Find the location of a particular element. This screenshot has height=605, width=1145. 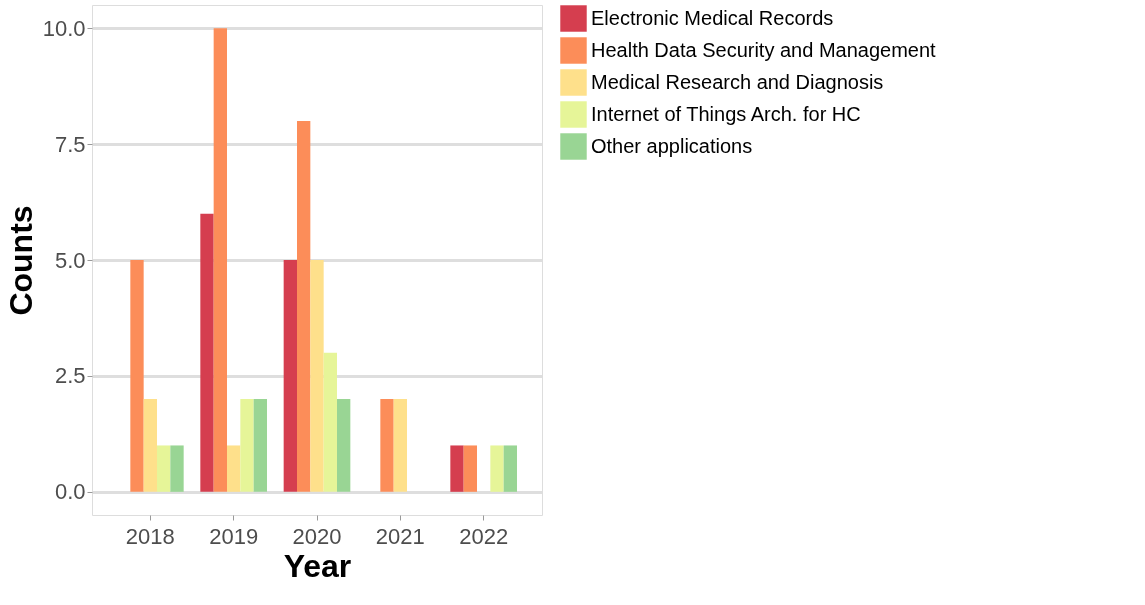

y-tick-label: 5.0 is located at coordinates (70, 260).